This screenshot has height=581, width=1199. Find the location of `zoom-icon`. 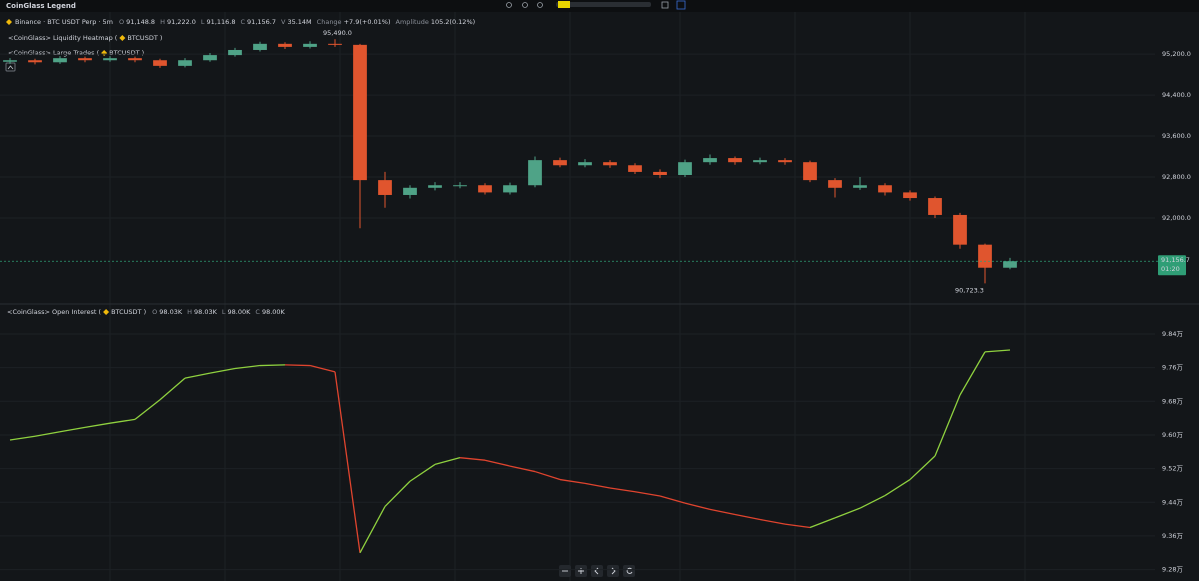

zoom-icon is located at coordinates (525, 5).